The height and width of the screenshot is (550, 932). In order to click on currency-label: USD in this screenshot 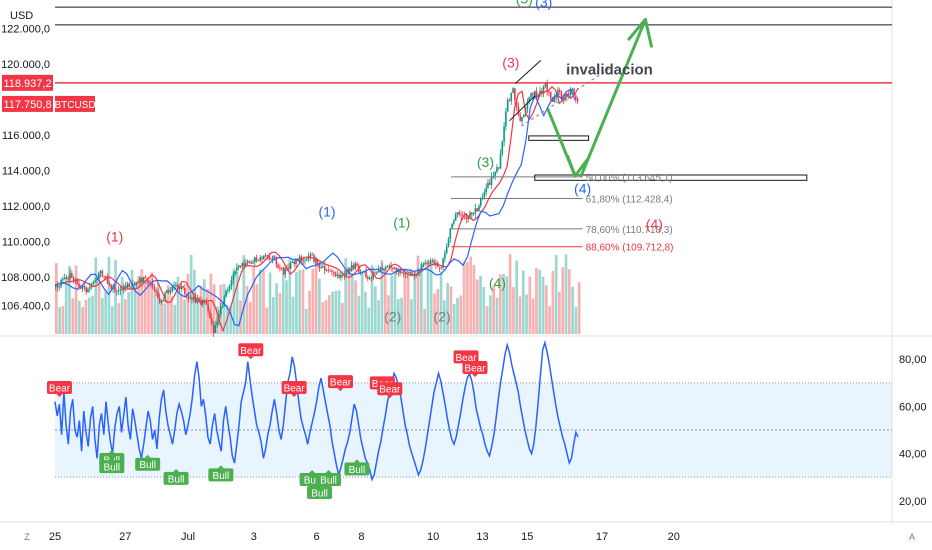, I will do `click(21, 16)`.